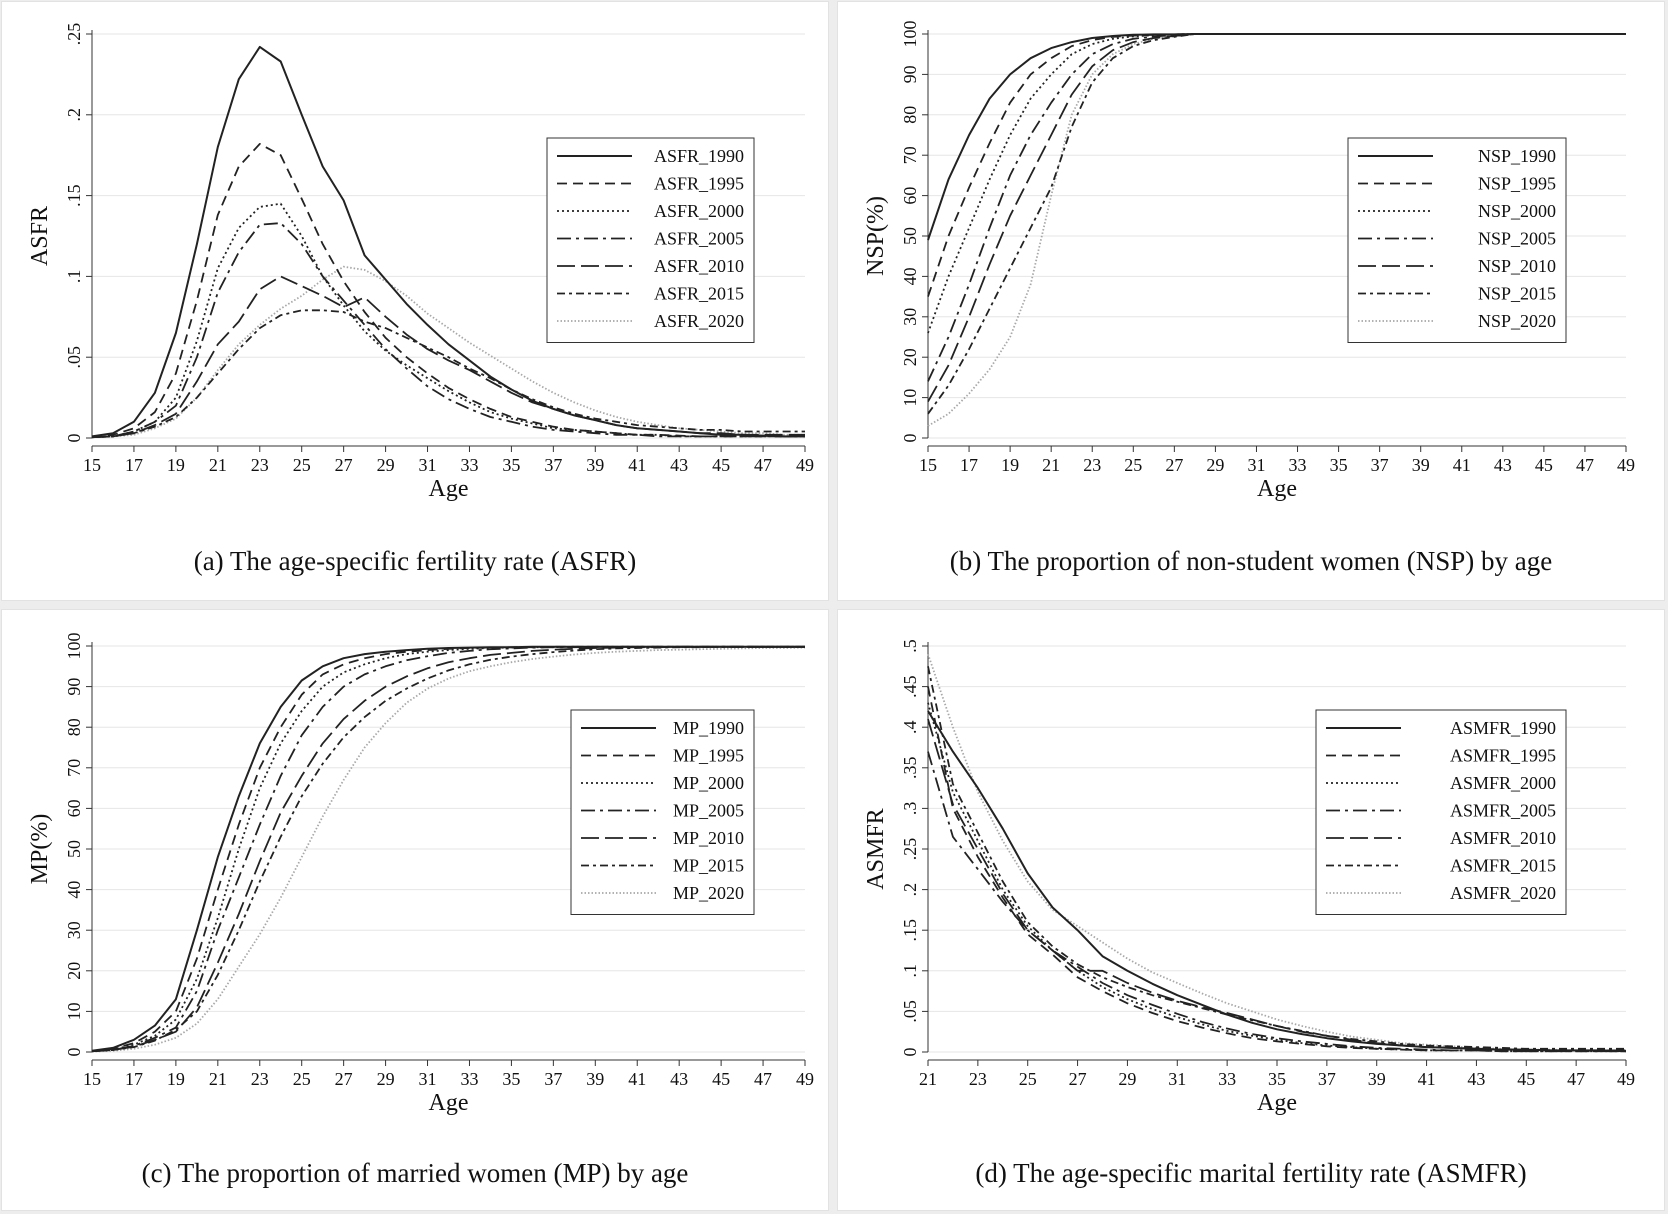  What do you see at coordinates (1517, 266) in the screenshot?
I see `legend-label: NSP_2010` at bounding box center [1517, 266].